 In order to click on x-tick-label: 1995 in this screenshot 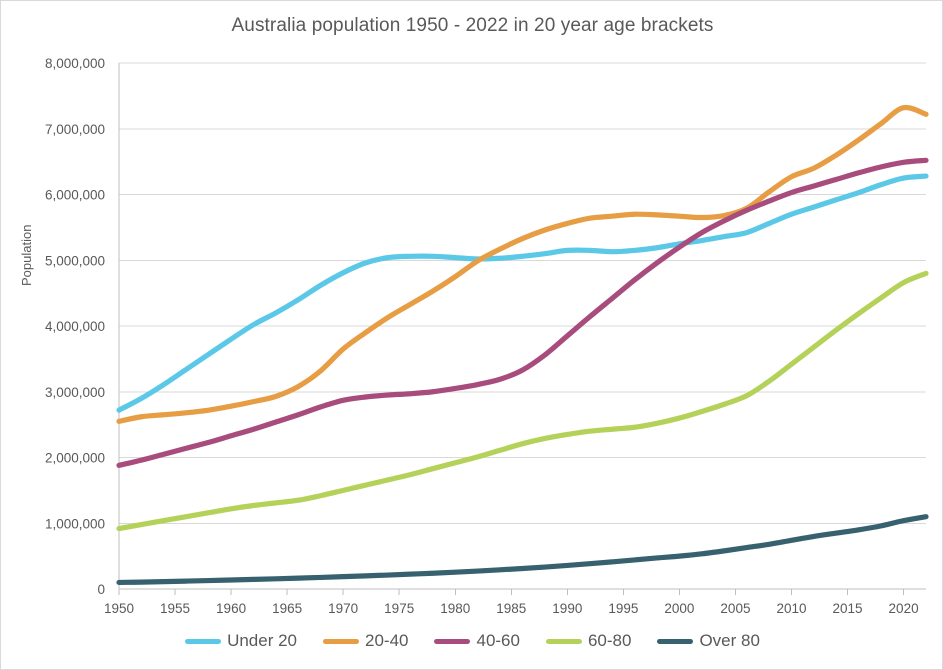, I will do `click(623, 608)`.